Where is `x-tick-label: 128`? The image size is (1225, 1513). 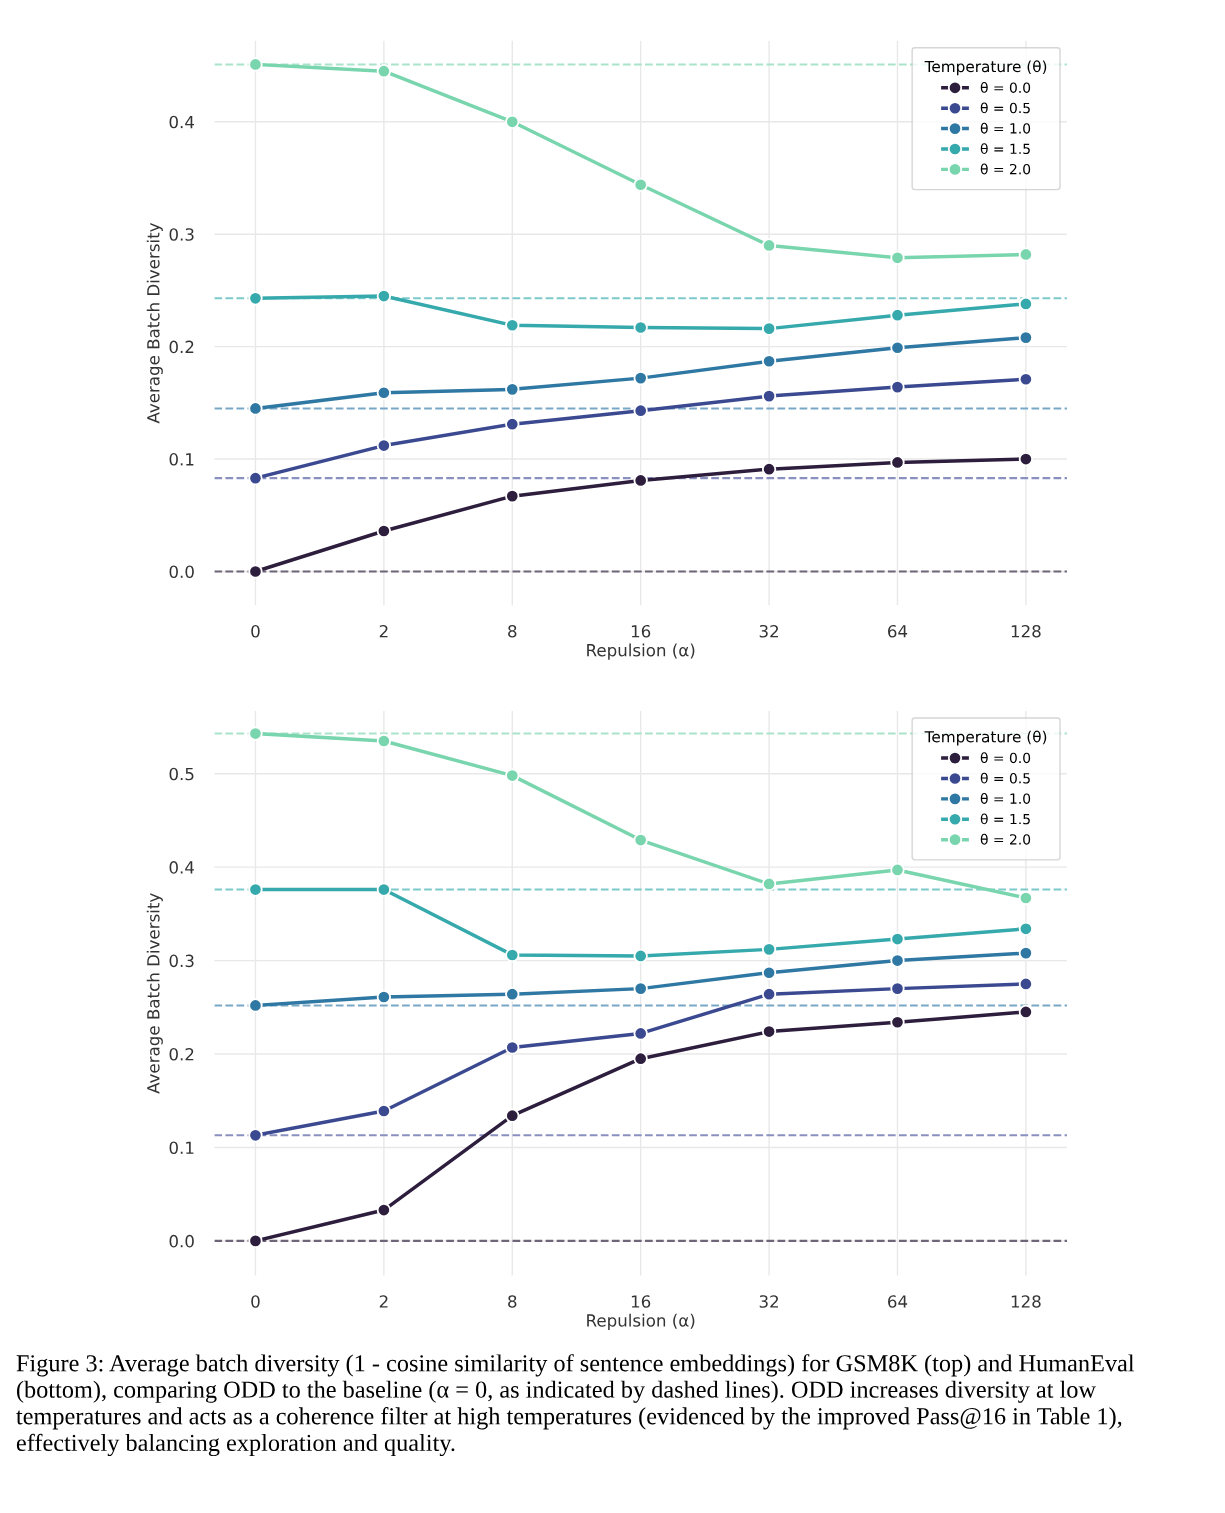
x-tick-label: 128 is located at coordinates (1026, 631).